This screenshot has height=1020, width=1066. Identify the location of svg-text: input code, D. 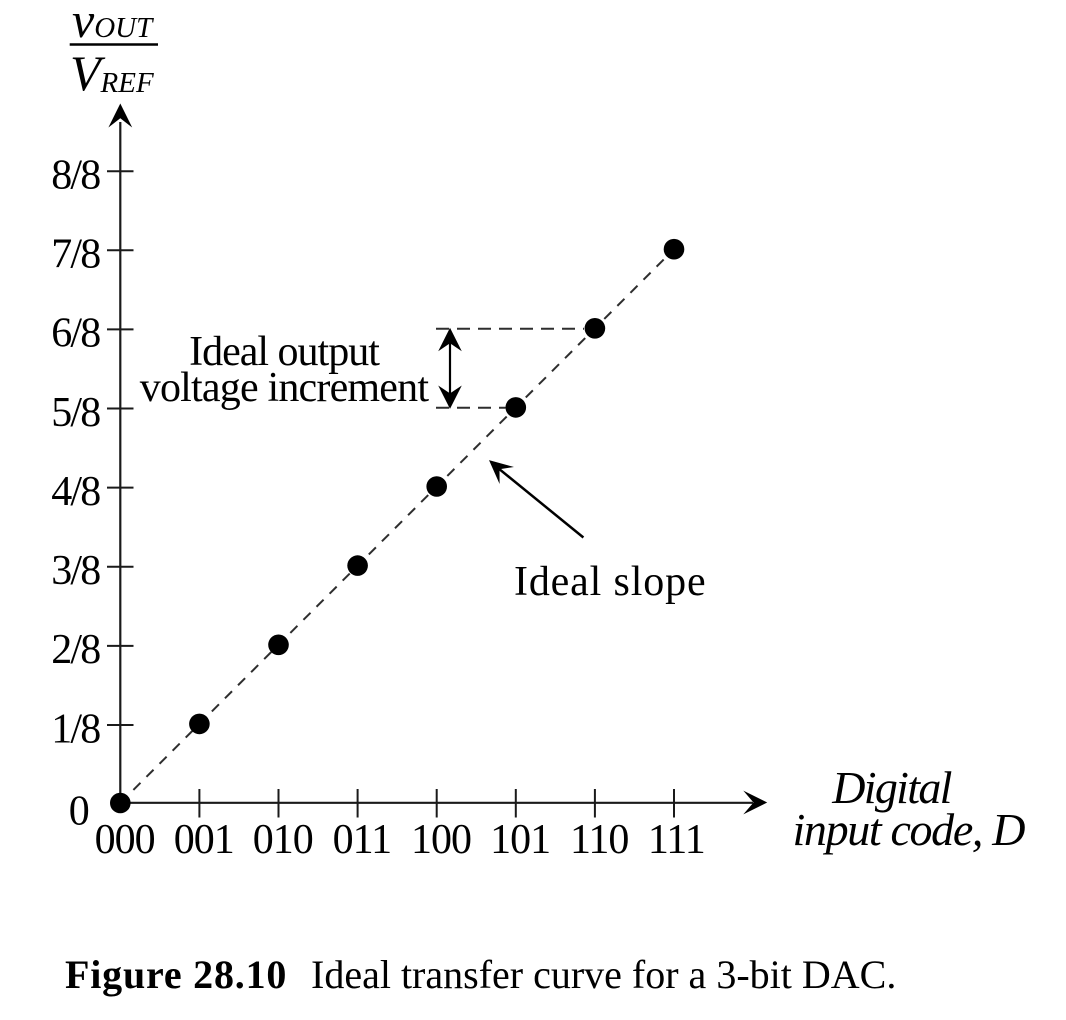
(909, 829).